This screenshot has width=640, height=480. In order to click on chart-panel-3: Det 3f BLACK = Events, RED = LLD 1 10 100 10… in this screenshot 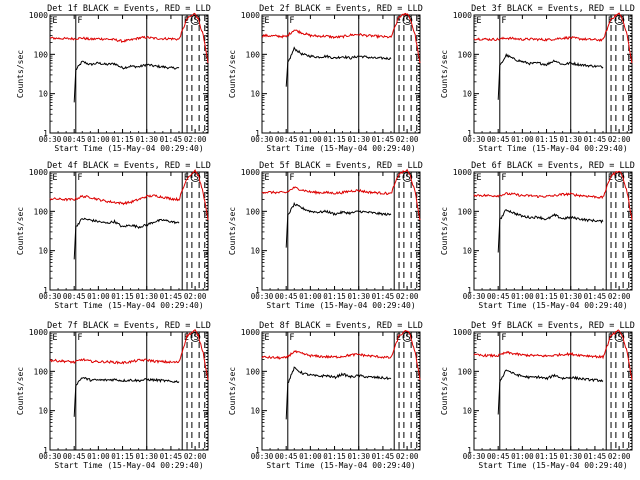, I will do `click(537, 78)`.